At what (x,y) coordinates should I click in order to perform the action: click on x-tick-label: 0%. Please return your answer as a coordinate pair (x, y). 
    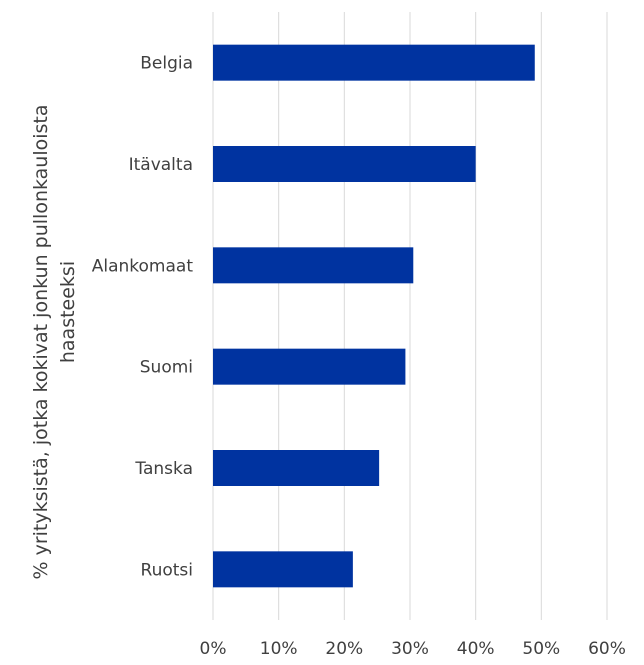
    Looking at the image, I should click on (213, 649).